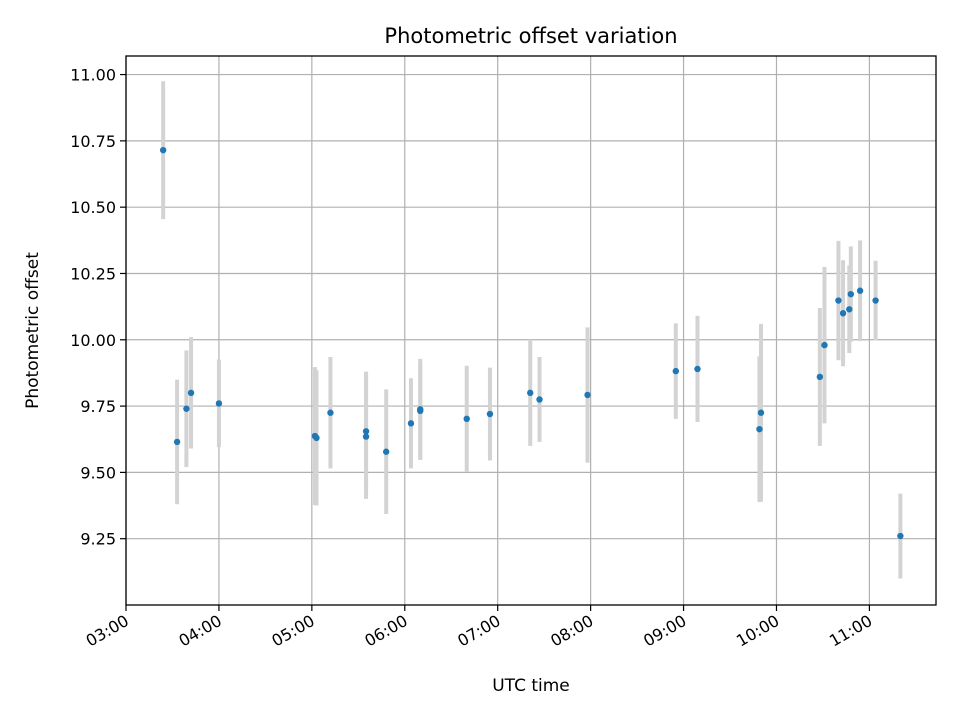 The image size is (960, 720). Describe the element at coordinates (98, 472) in the screenshot. I see `y-tick-label: 9.50` at that location.